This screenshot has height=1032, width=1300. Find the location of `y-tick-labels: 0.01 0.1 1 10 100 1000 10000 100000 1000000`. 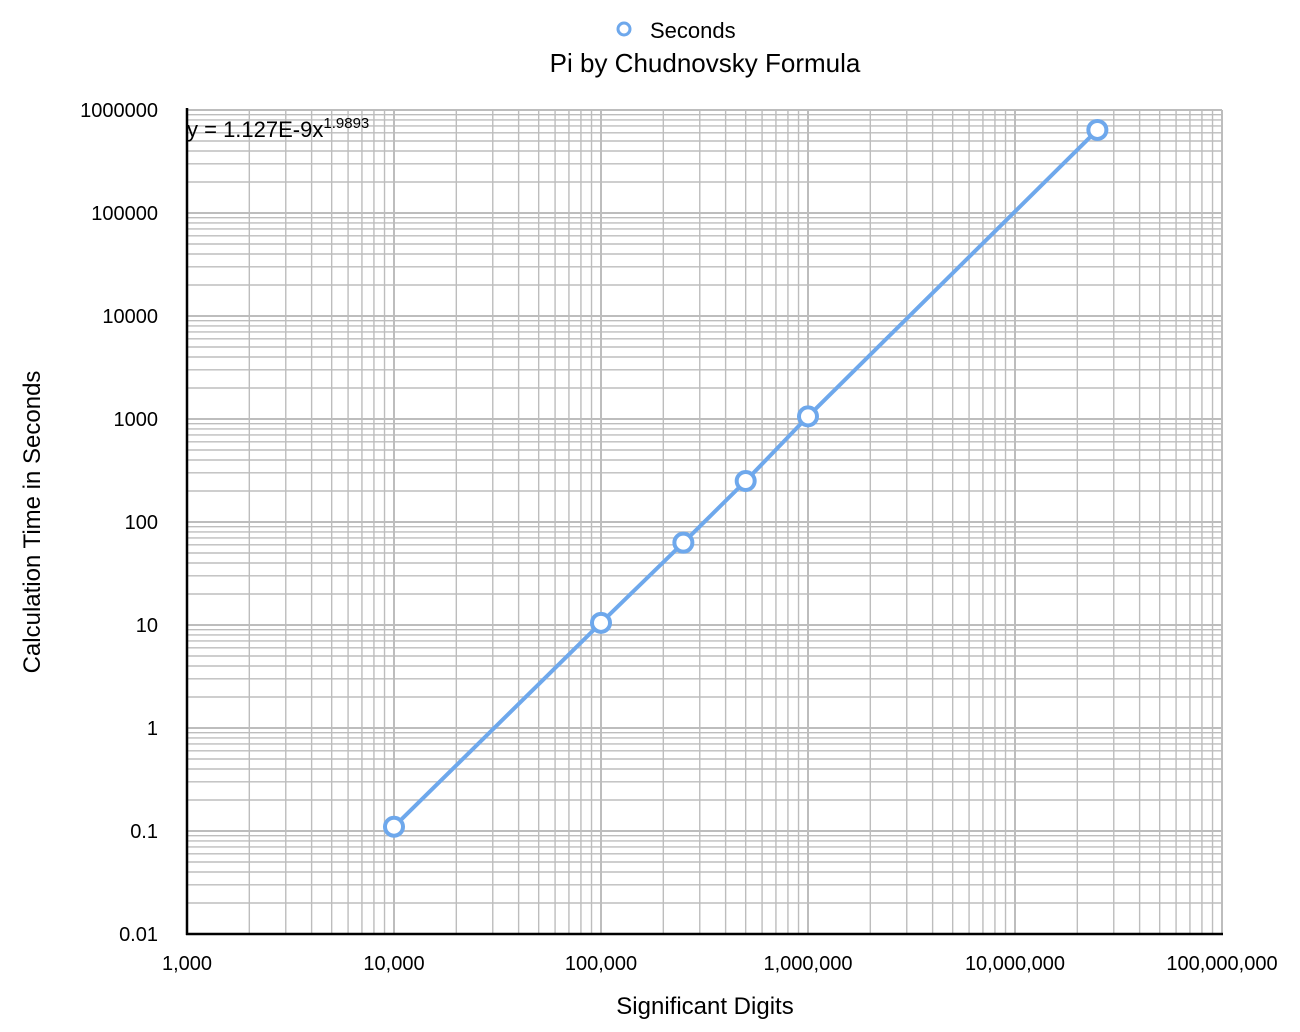

y-tick-labels: 0.01 0.1 1 10 100 1000 10000 100000 1000000 is located at coordinates (119, 523).